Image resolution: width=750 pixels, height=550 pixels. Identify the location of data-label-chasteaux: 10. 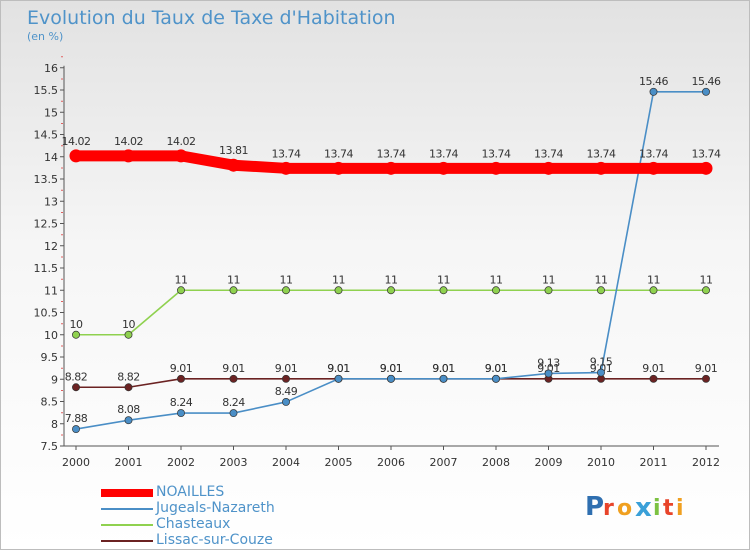
(76, 324).